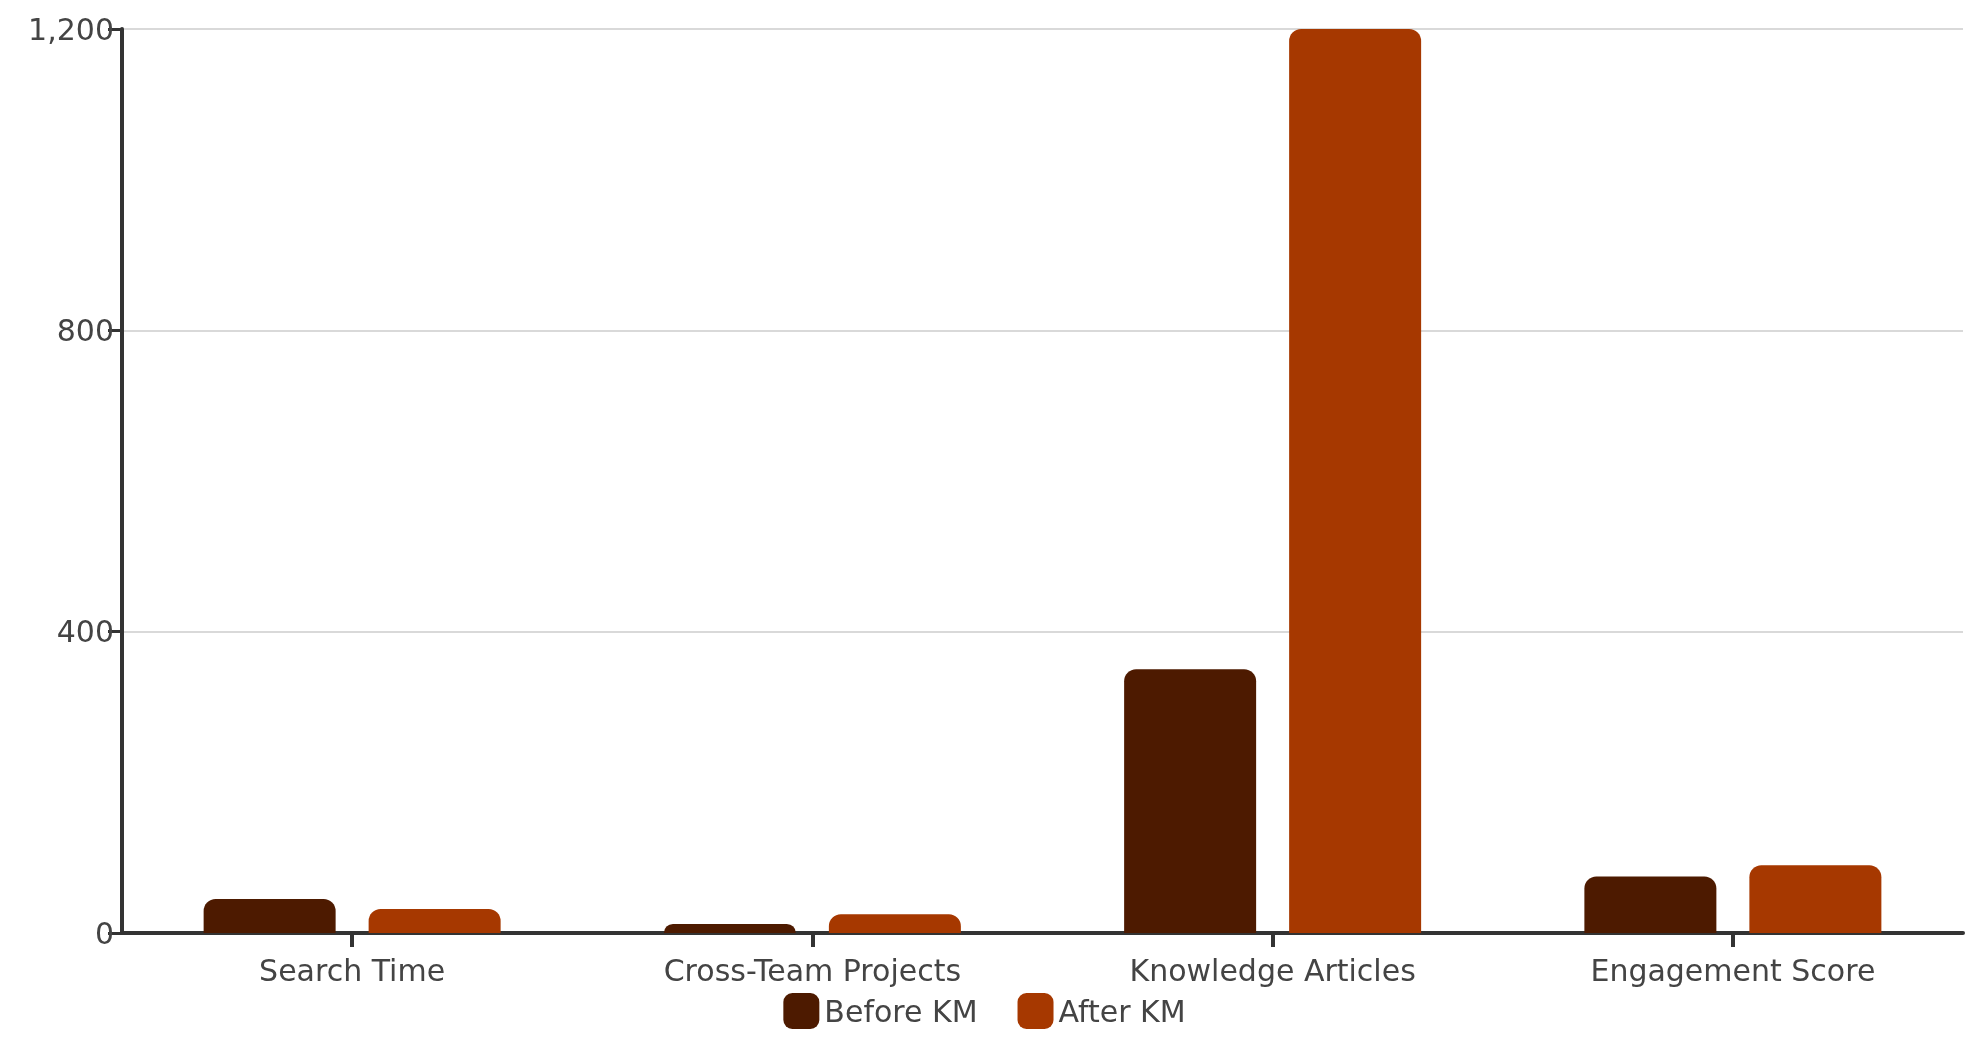 The image size is (1969, 1038). What do you see at coordinates (104, 933) in the screenshot?
I see `y-tick-label: 0` at bounding box center [104, 933].